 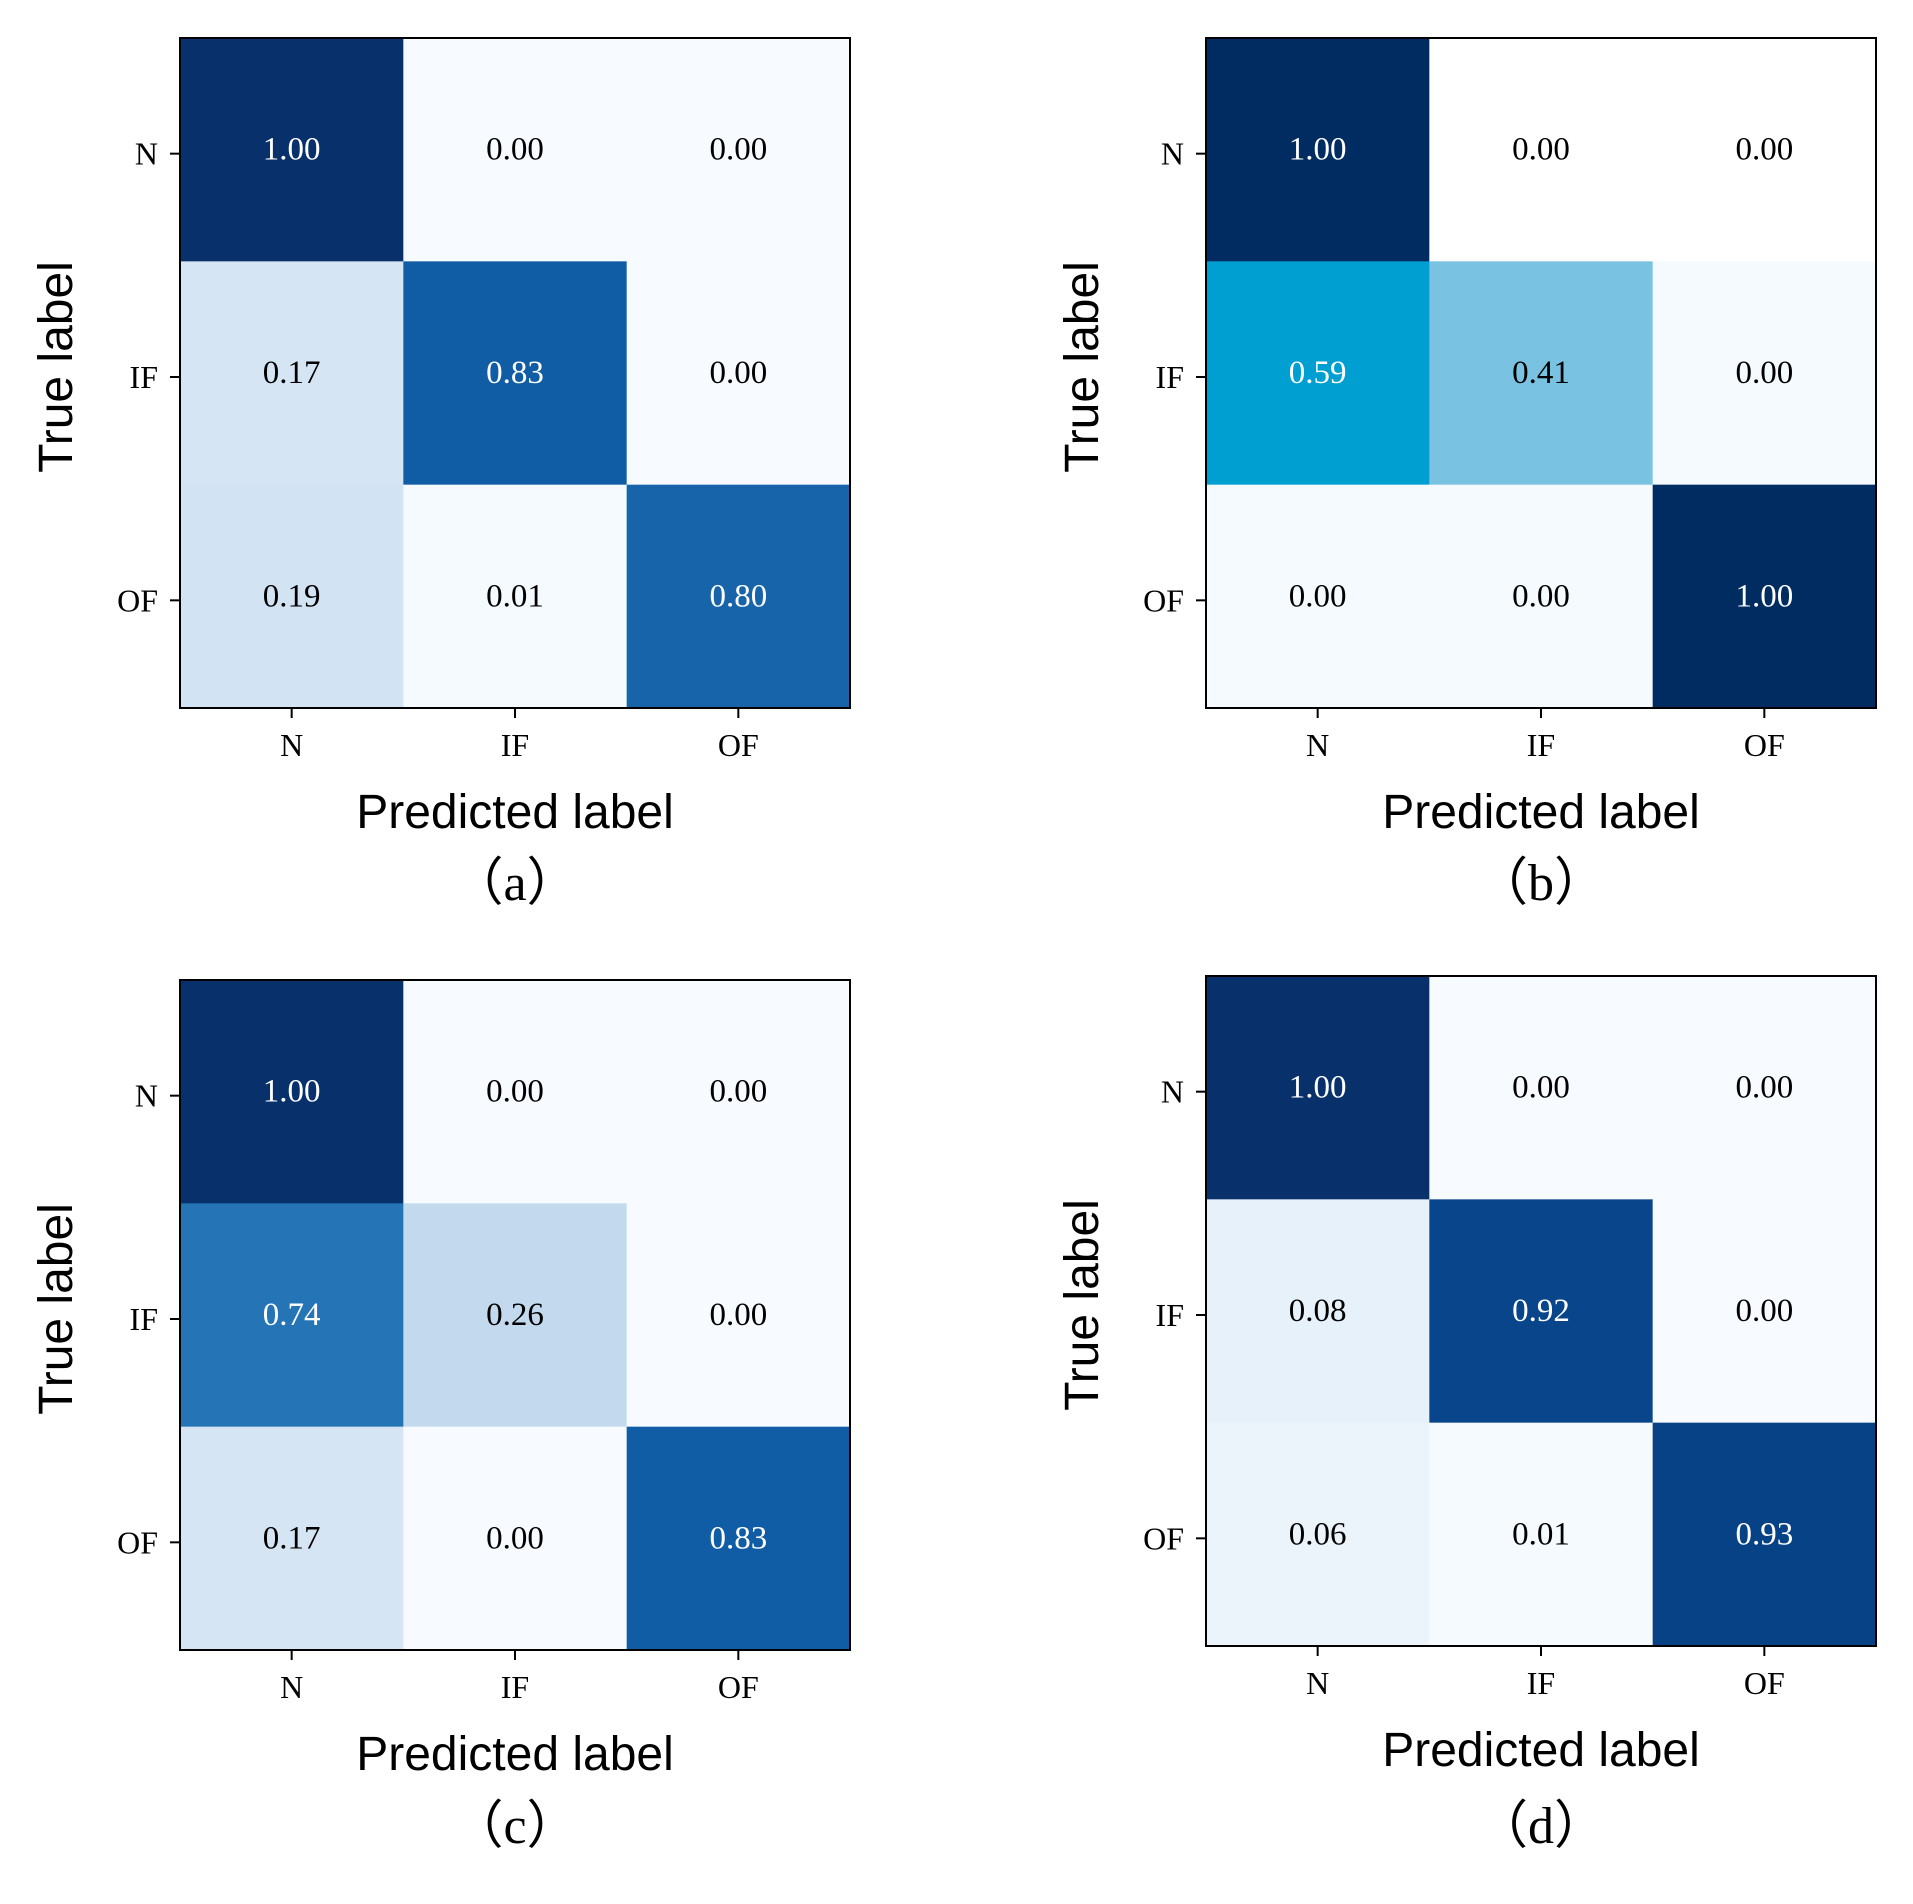 I want to click on cell-value-label: 0.92, so click(x=1541, y=1311).